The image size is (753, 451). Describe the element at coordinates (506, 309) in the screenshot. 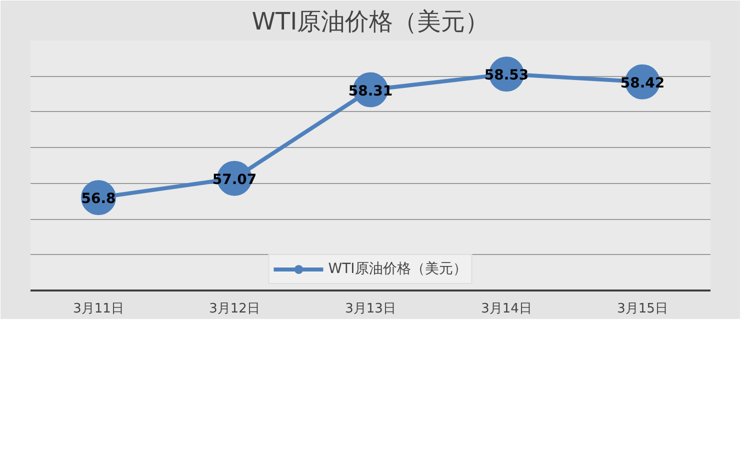

I see `x-tick-label: 3月14日` at that location.